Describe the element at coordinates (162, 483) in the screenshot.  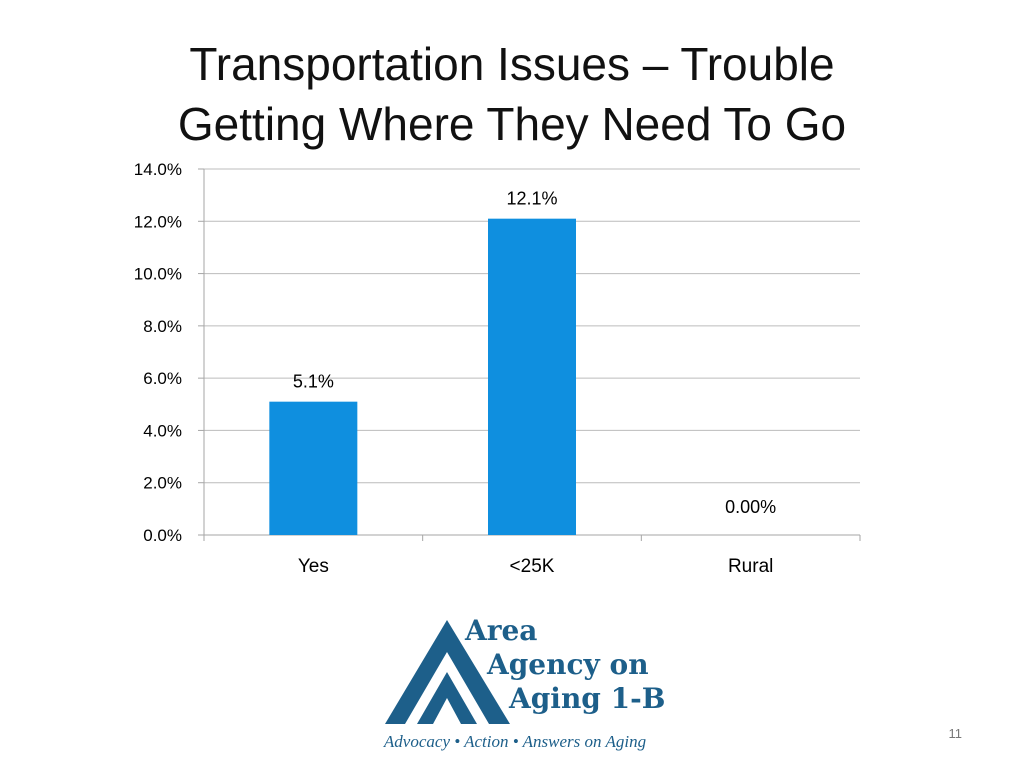
I see `y-tick-label: 2.0%` at that location.